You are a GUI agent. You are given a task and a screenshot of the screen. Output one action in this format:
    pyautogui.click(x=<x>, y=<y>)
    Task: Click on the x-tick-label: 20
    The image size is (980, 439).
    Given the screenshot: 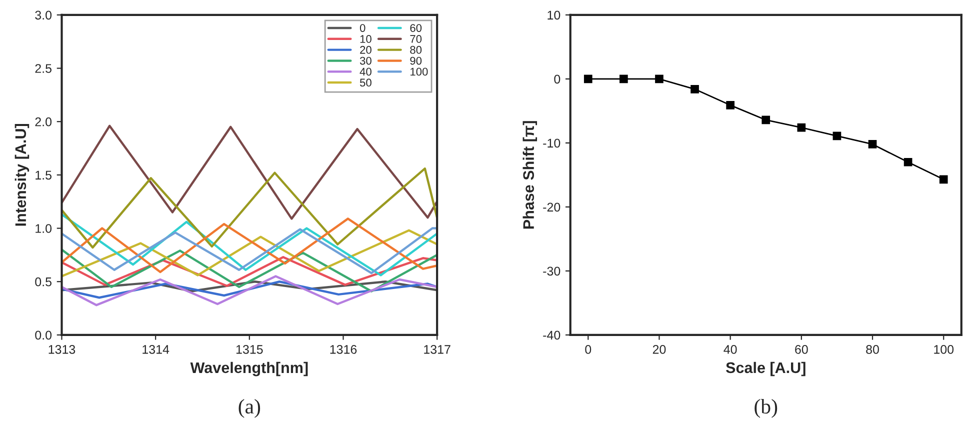 What is the action you would take?
    pyautogui.click(x=659, y=349)
    